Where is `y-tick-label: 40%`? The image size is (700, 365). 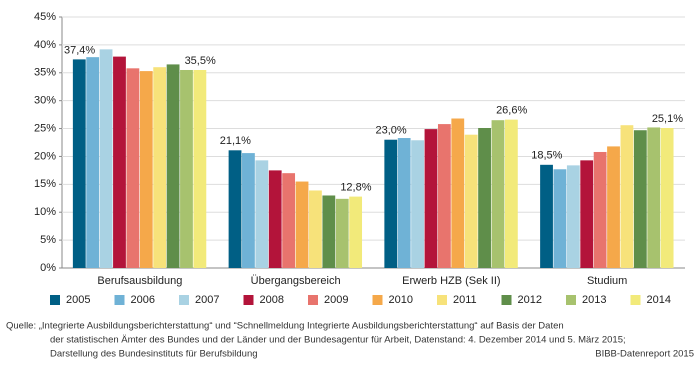 y-tick-label: 40% is located at coordinates (45, 45).